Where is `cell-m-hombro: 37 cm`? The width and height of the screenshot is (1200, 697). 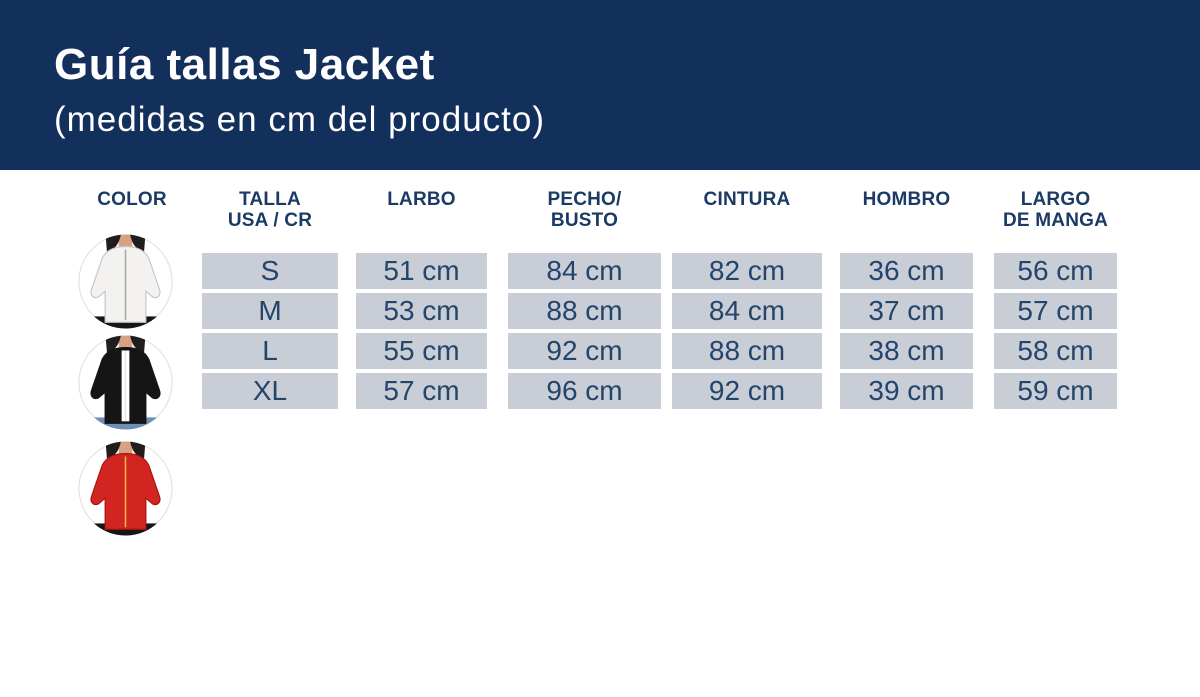 cell-m-hombro: 37 cm is located at coordinates (906, 311).